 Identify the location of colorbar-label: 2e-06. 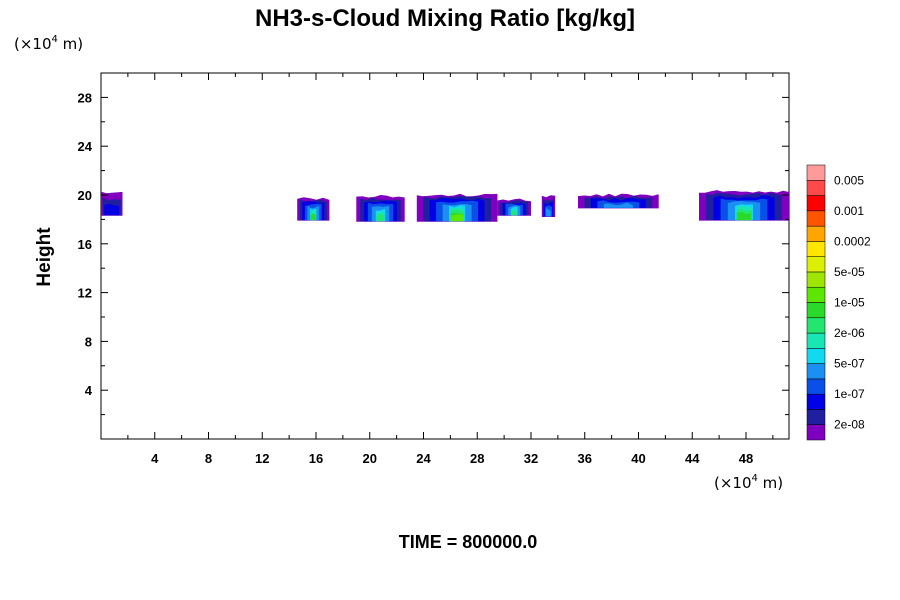
(849, 333).